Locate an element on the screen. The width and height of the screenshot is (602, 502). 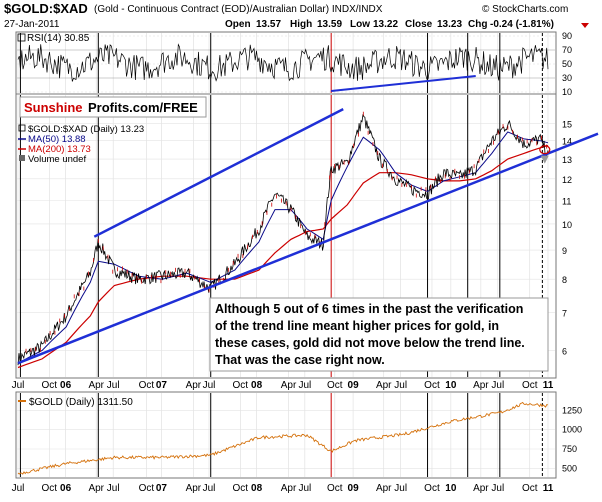
logo-box is located at coordinates (113, 107).